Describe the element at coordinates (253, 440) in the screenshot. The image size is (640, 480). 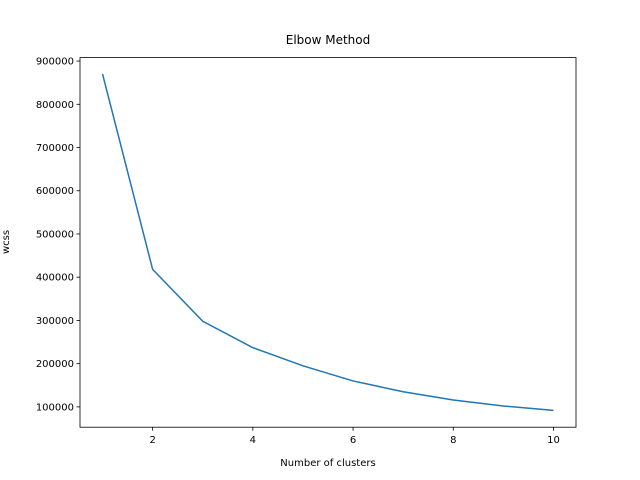
I see `x-tick-label: 4` at that location.